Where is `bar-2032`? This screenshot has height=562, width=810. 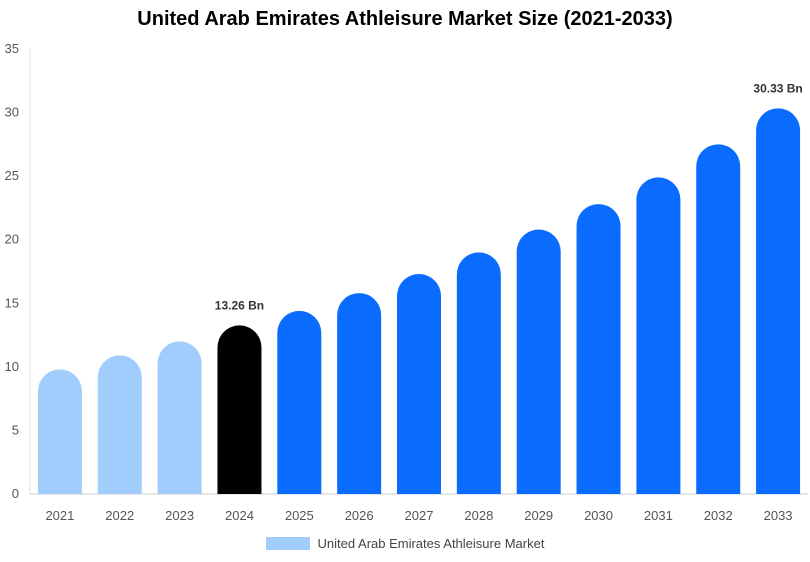 bar-2032 is located at coordinates (718, 319).